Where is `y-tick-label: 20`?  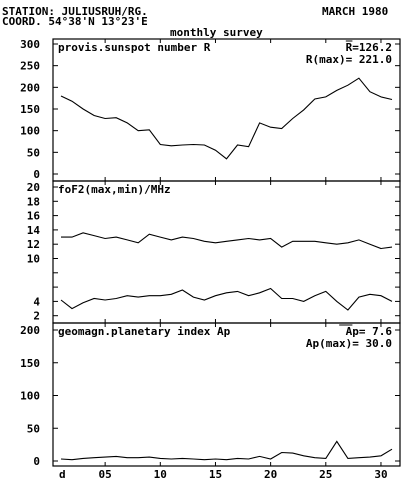
y-tick-label: 20 is located at coordinates (33, 187).